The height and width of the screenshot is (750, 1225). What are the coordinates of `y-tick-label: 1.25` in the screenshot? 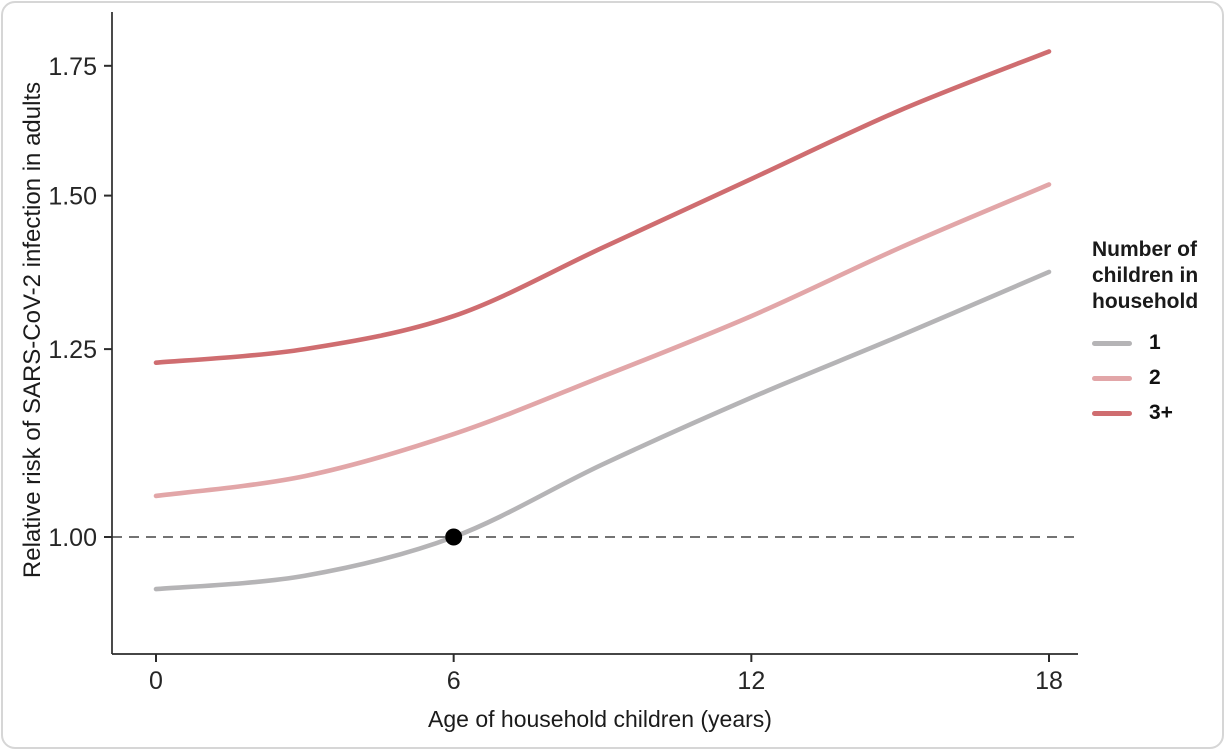 It's located at (72, 350).